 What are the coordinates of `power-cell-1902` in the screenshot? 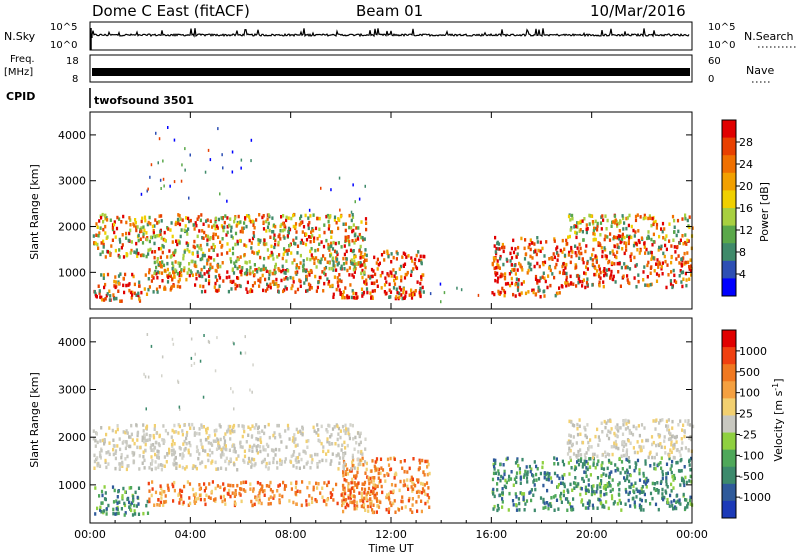 It's located at (586, 232).